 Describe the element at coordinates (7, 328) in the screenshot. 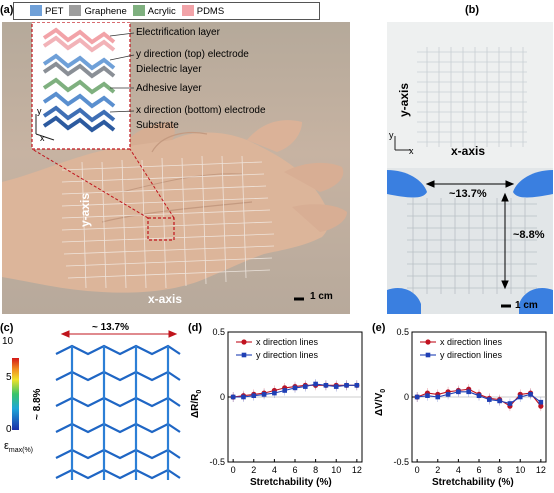

I see `panel-c-label: (c)` at that location.